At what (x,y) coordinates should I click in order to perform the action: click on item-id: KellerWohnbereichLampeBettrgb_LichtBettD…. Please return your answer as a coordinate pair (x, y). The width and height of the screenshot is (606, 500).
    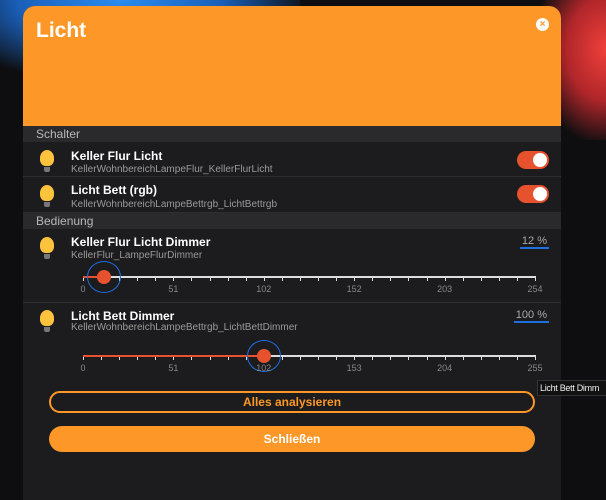
    Looking at the image, I should click on (184, 327).